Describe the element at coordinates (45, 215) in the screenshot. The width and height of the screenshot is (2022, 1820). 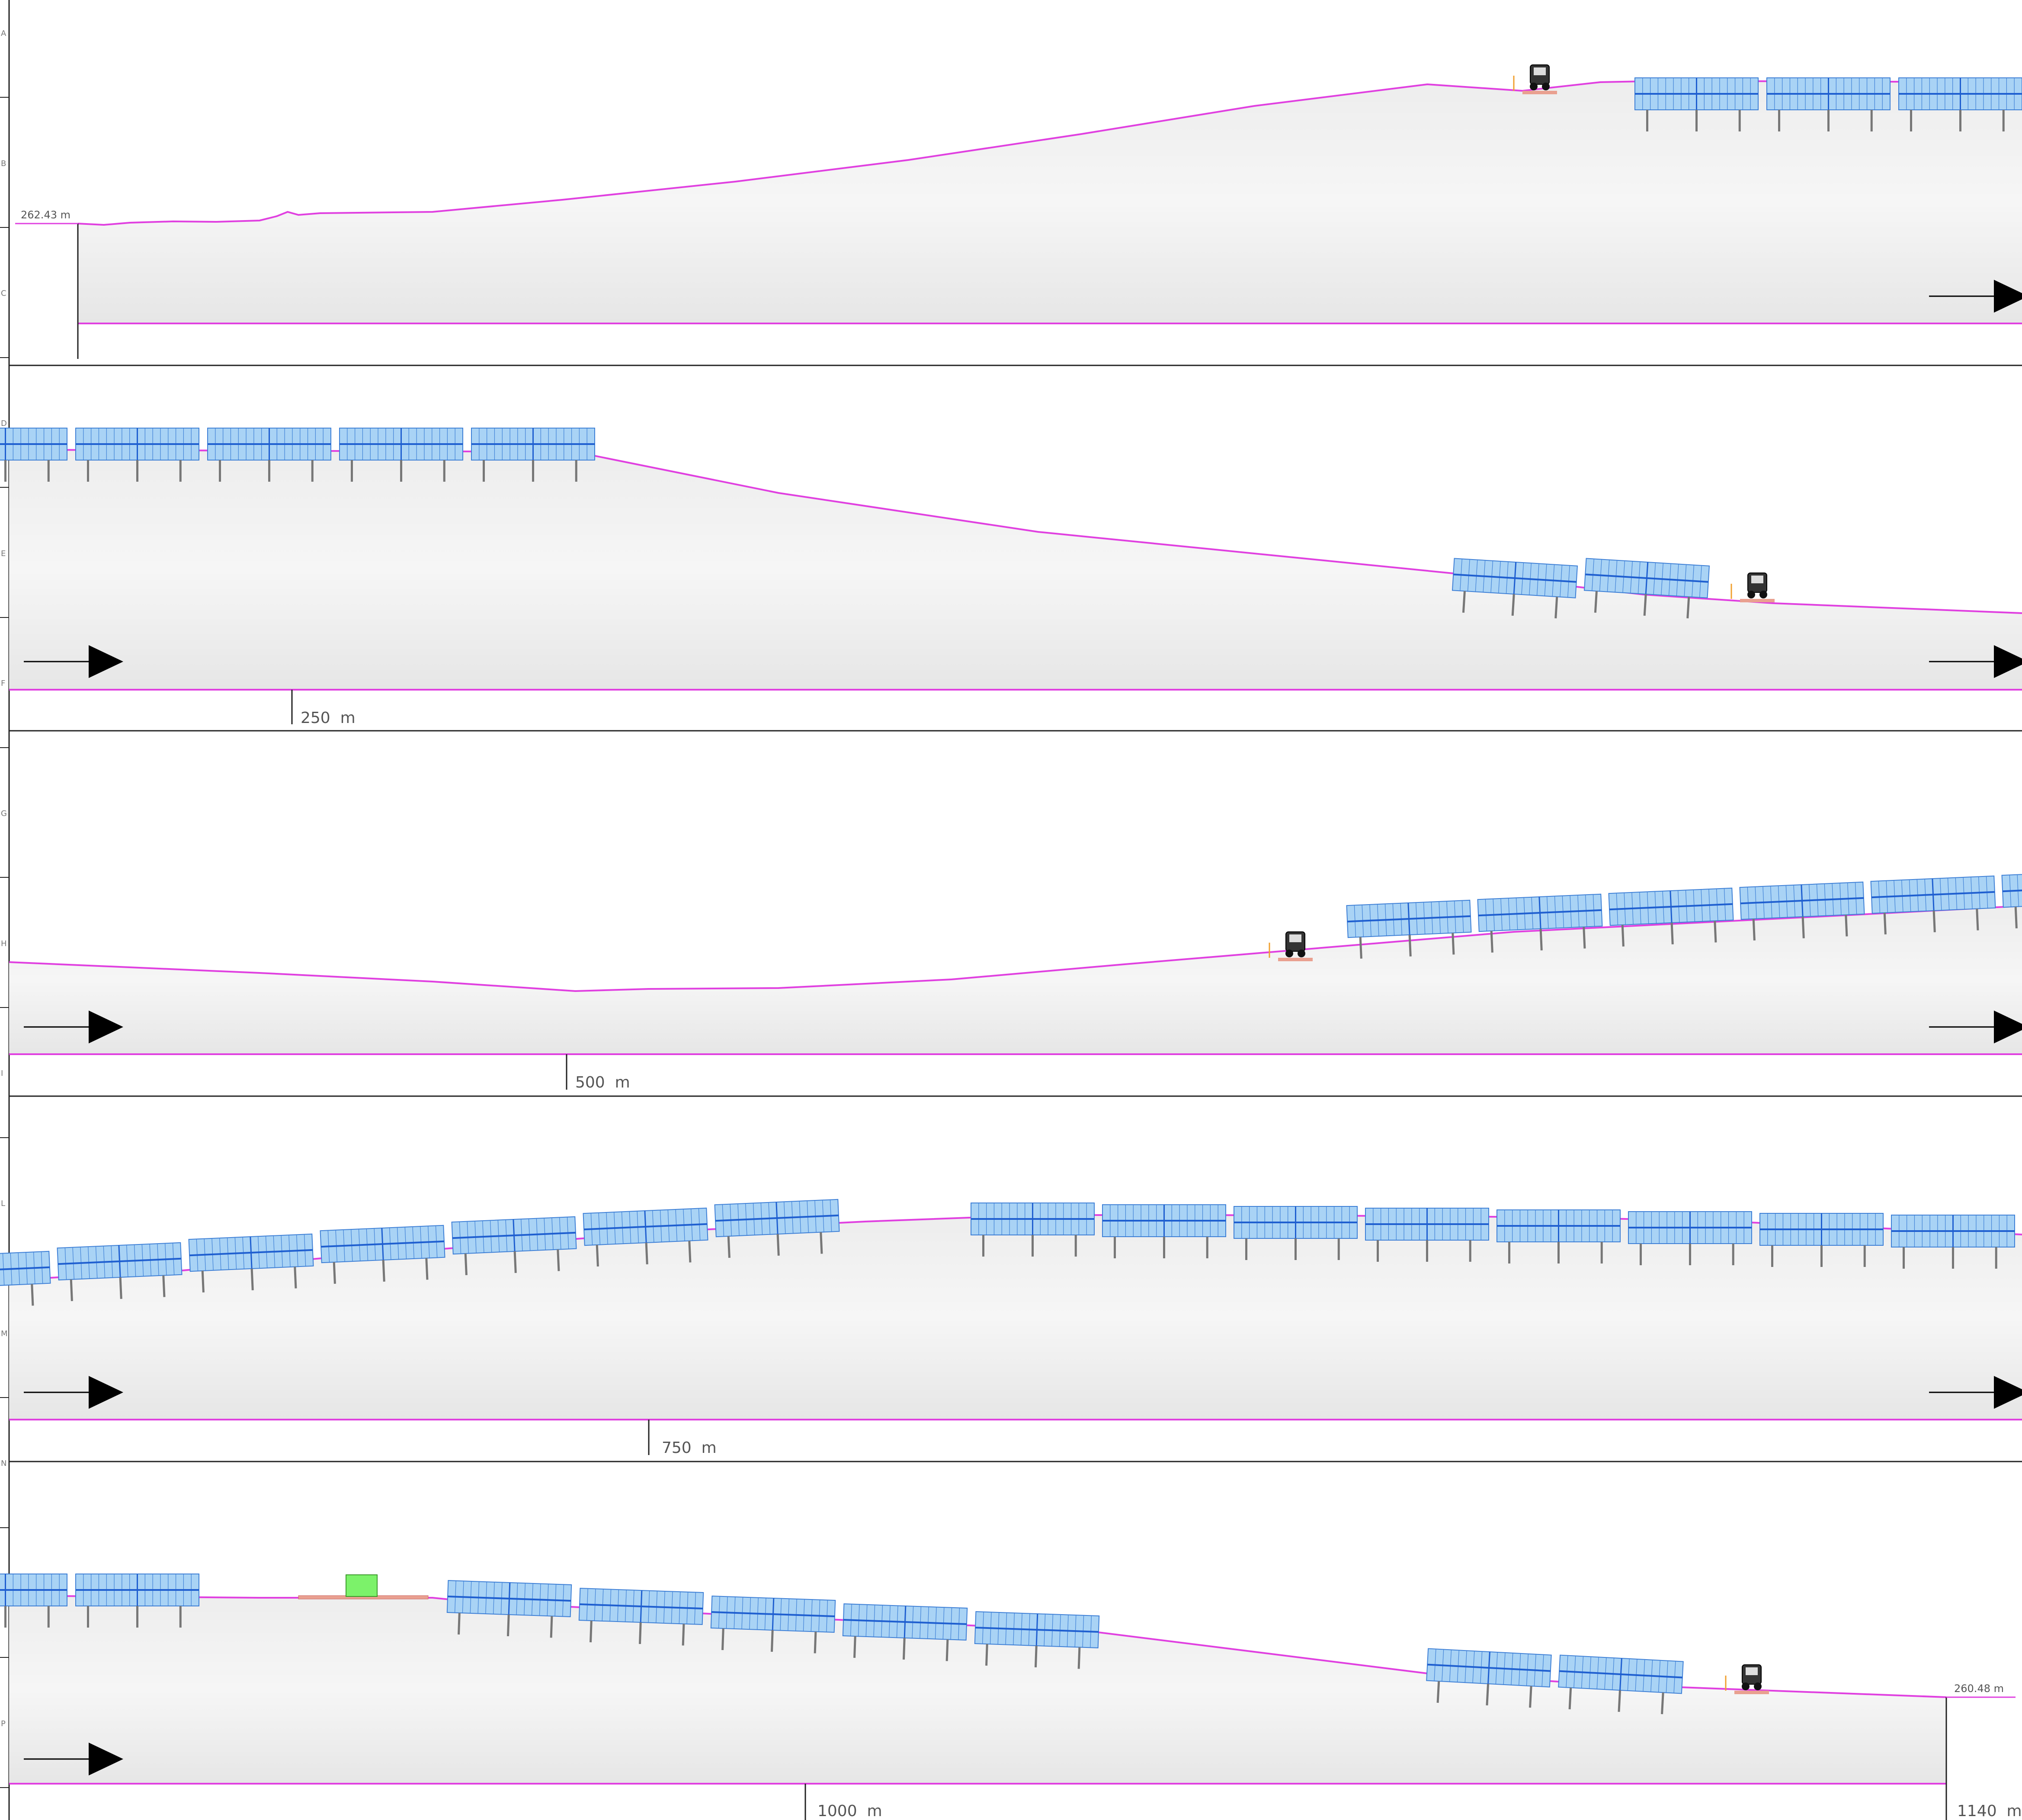
I see `start-elevation-label: 262.43 m` at that location.